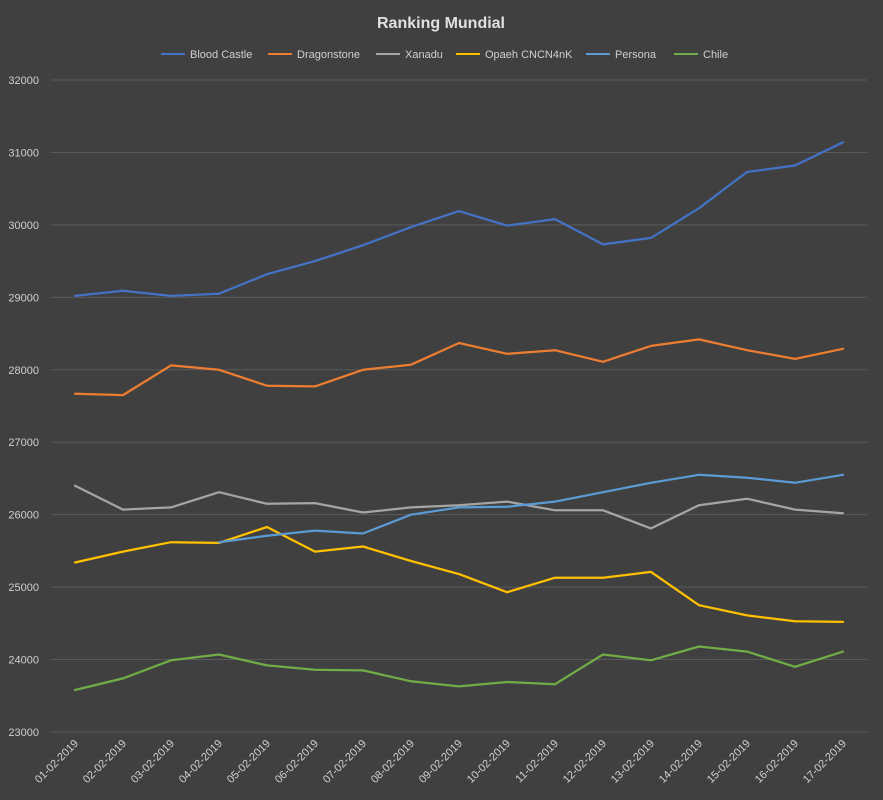  I want to click on x-tick-label: 05-02-2019, so click(249, 762).